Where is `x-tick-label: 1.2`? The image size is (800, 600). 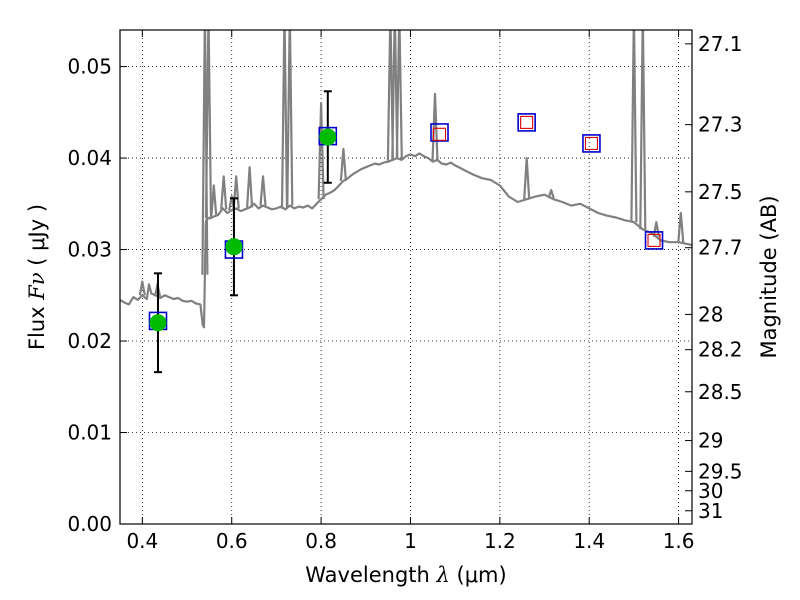
x-tick-label: 1.2 is located at coordinates (500, 541).